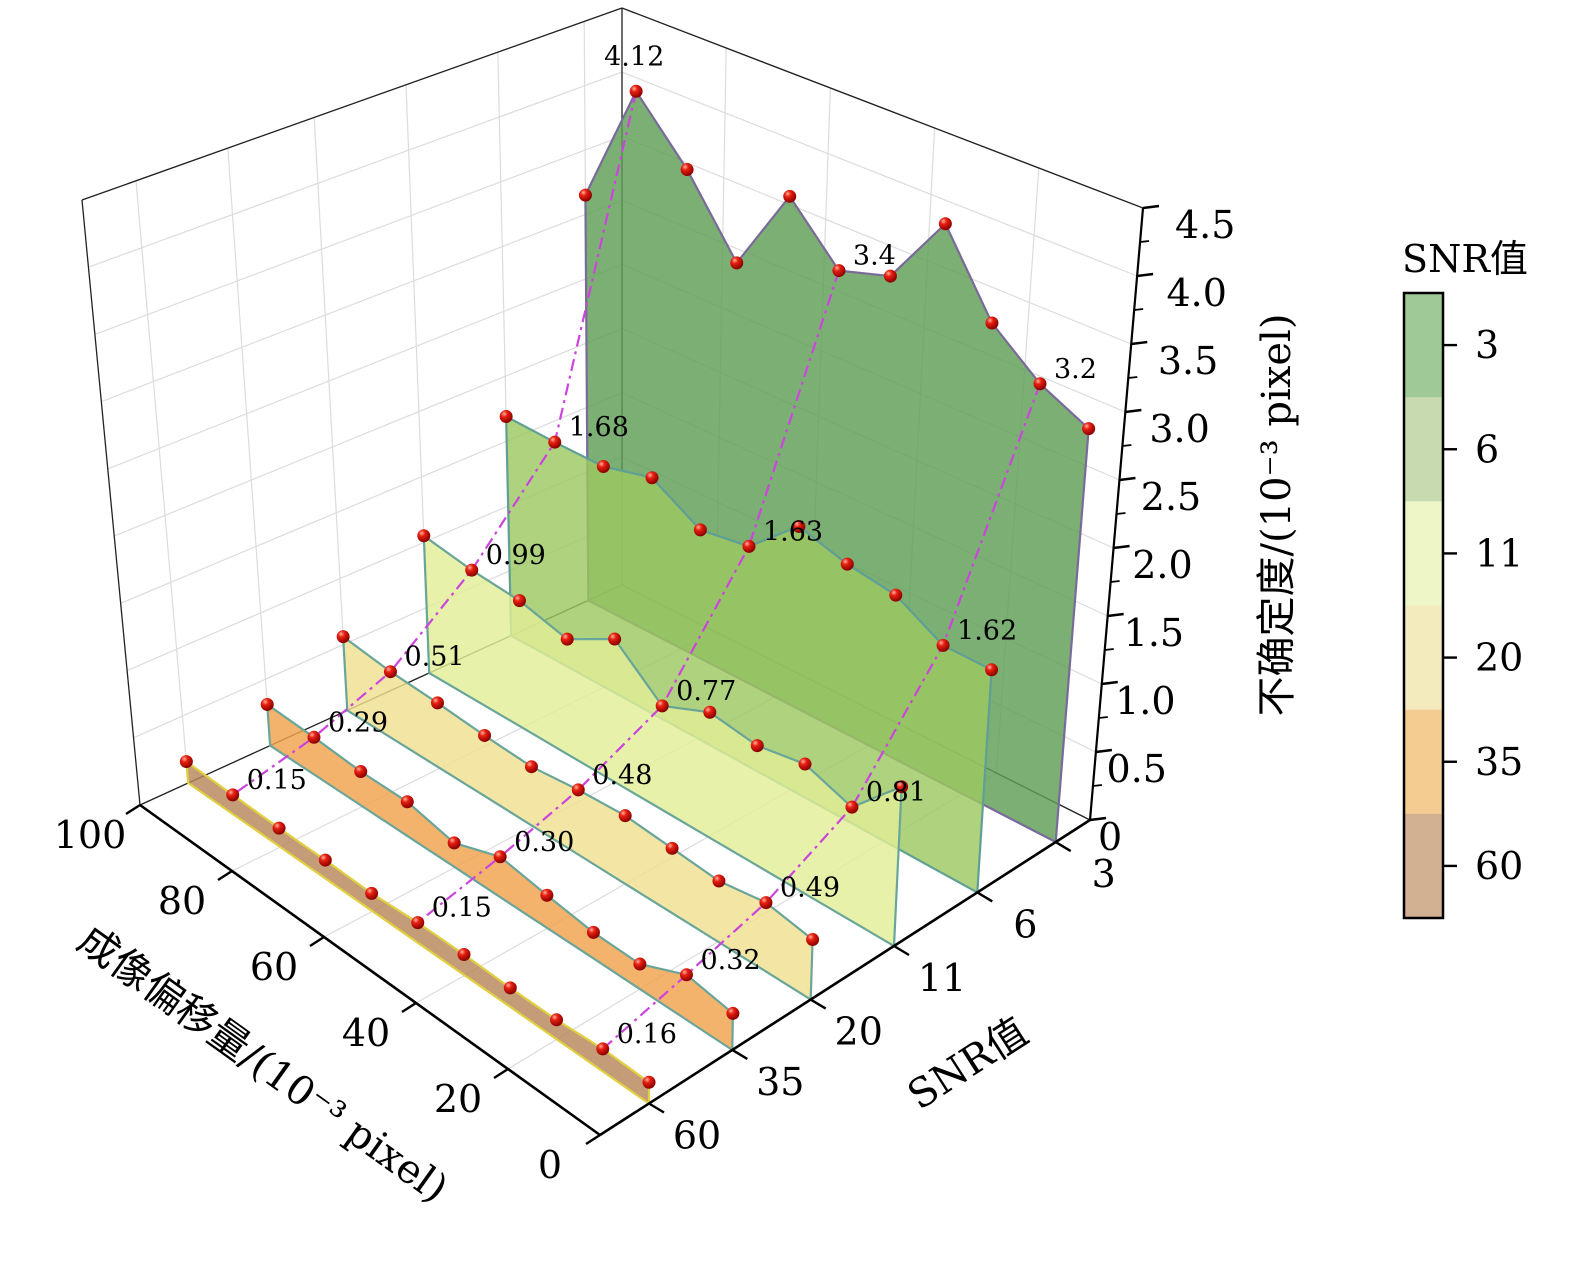  I want to click on x-tick-label: 100, so click(90, 835).